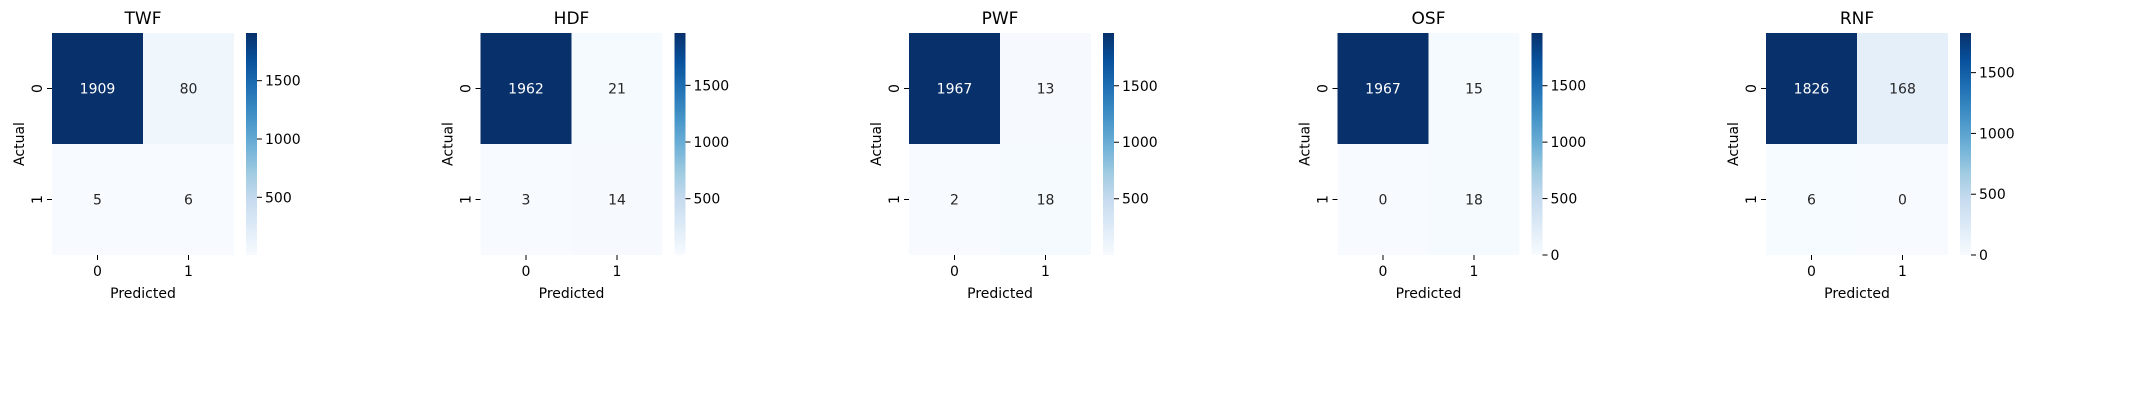  I want to click on panel-title: RNF, so click(1857, 19).